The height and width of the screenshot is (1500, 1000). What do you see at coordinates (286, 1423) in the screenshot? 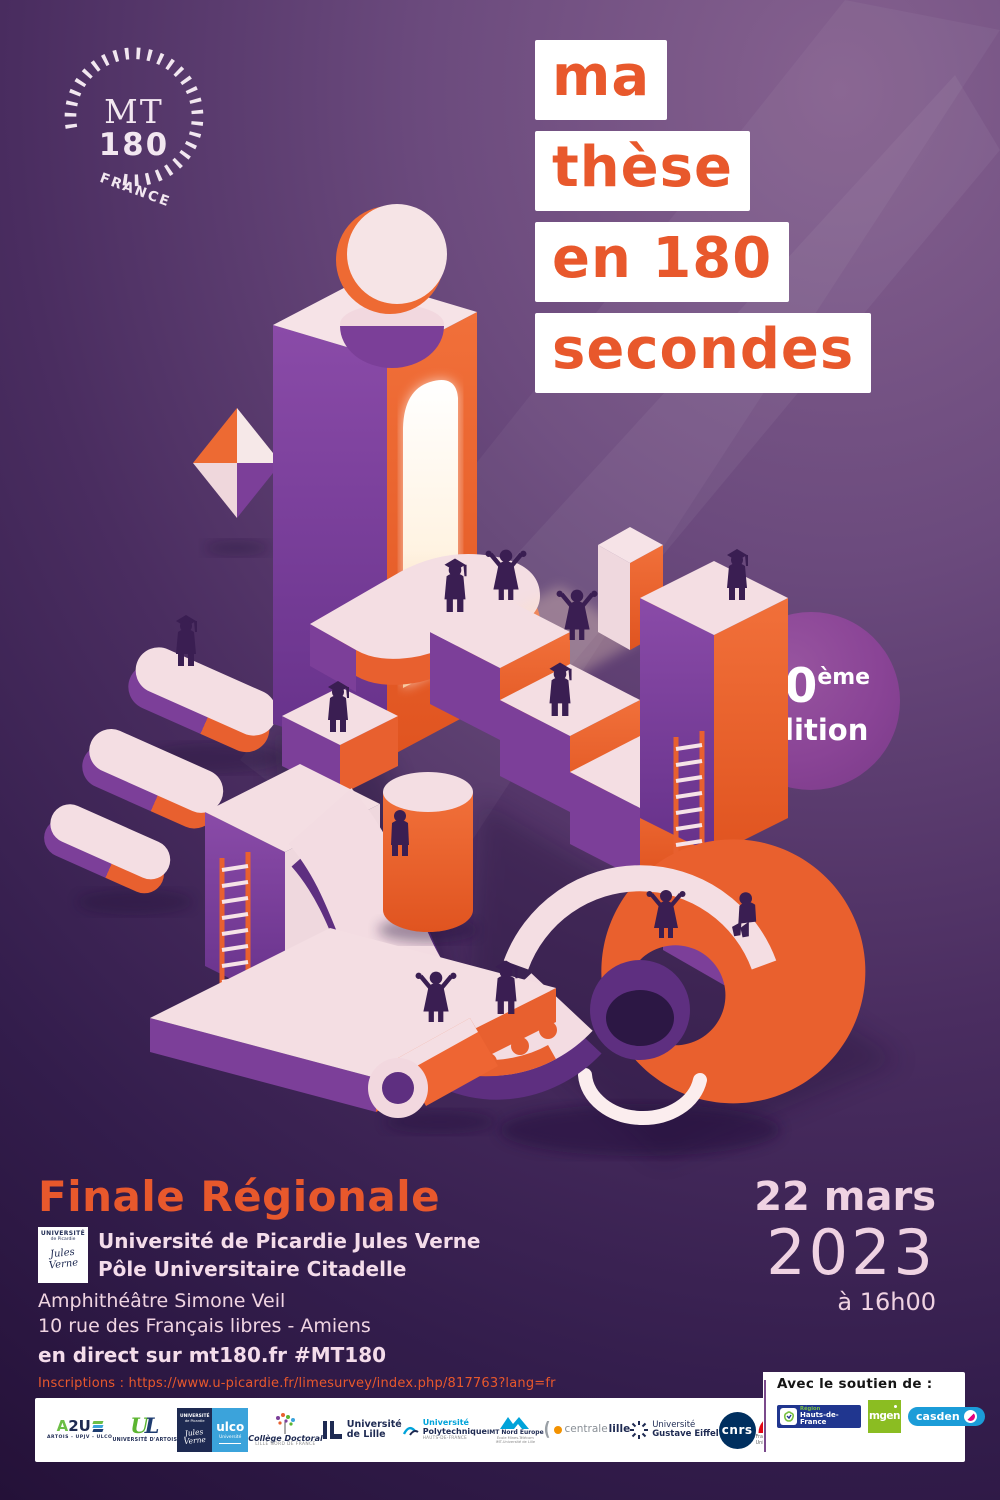
I see `dots-tree-icon` at bounding box center [286, 1423].